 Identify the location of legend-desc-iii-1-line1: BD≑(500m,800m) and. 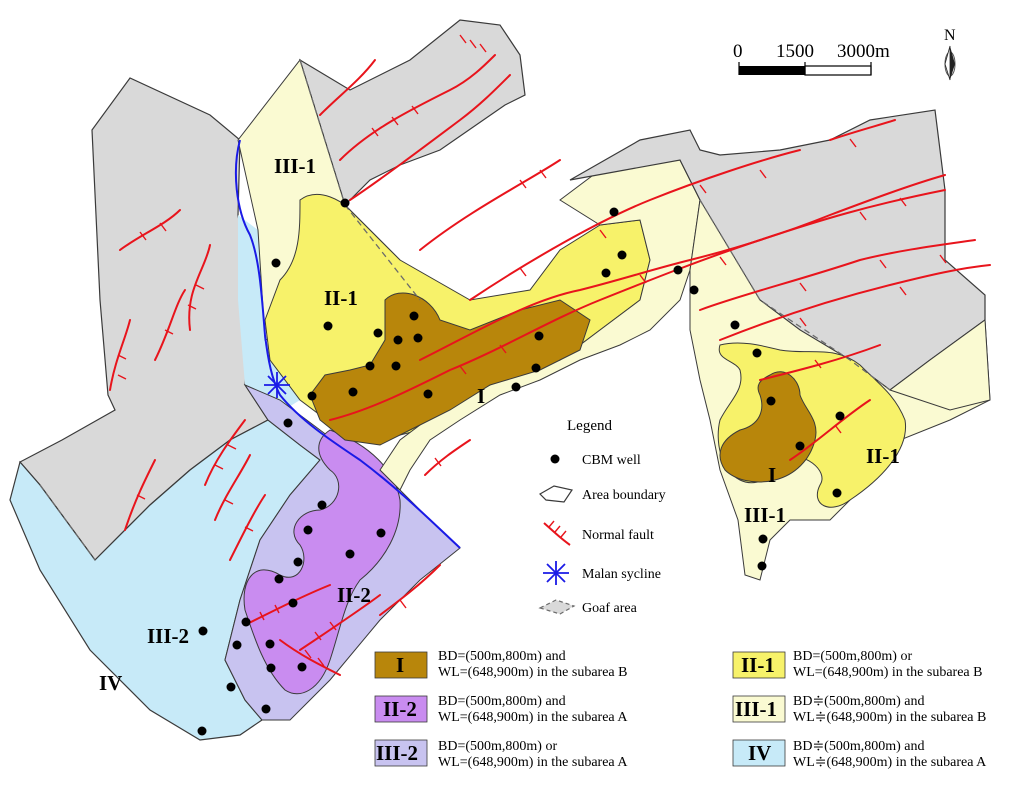
(859, 701).